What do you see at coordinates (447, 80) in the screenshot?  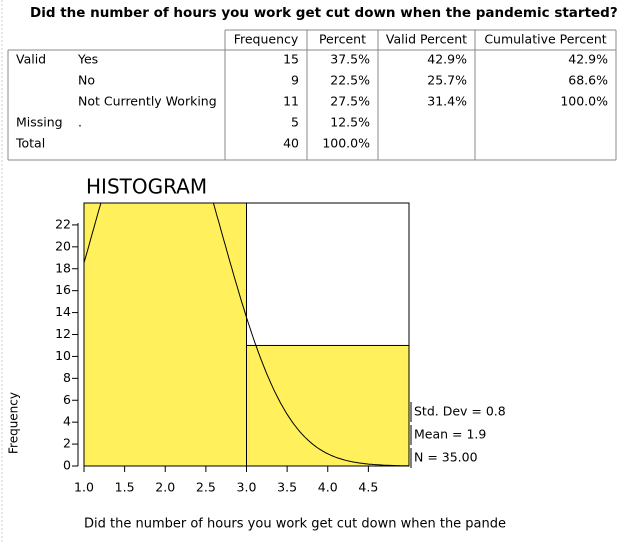 I see `cell: 25.7%` at bounding box center [447, 80].